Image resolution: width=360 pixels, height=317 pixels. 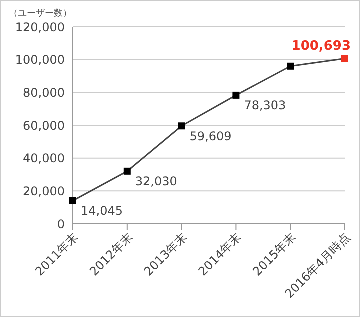 I want to click on y-tick-label: 120,000, so click(x=40, y=27).